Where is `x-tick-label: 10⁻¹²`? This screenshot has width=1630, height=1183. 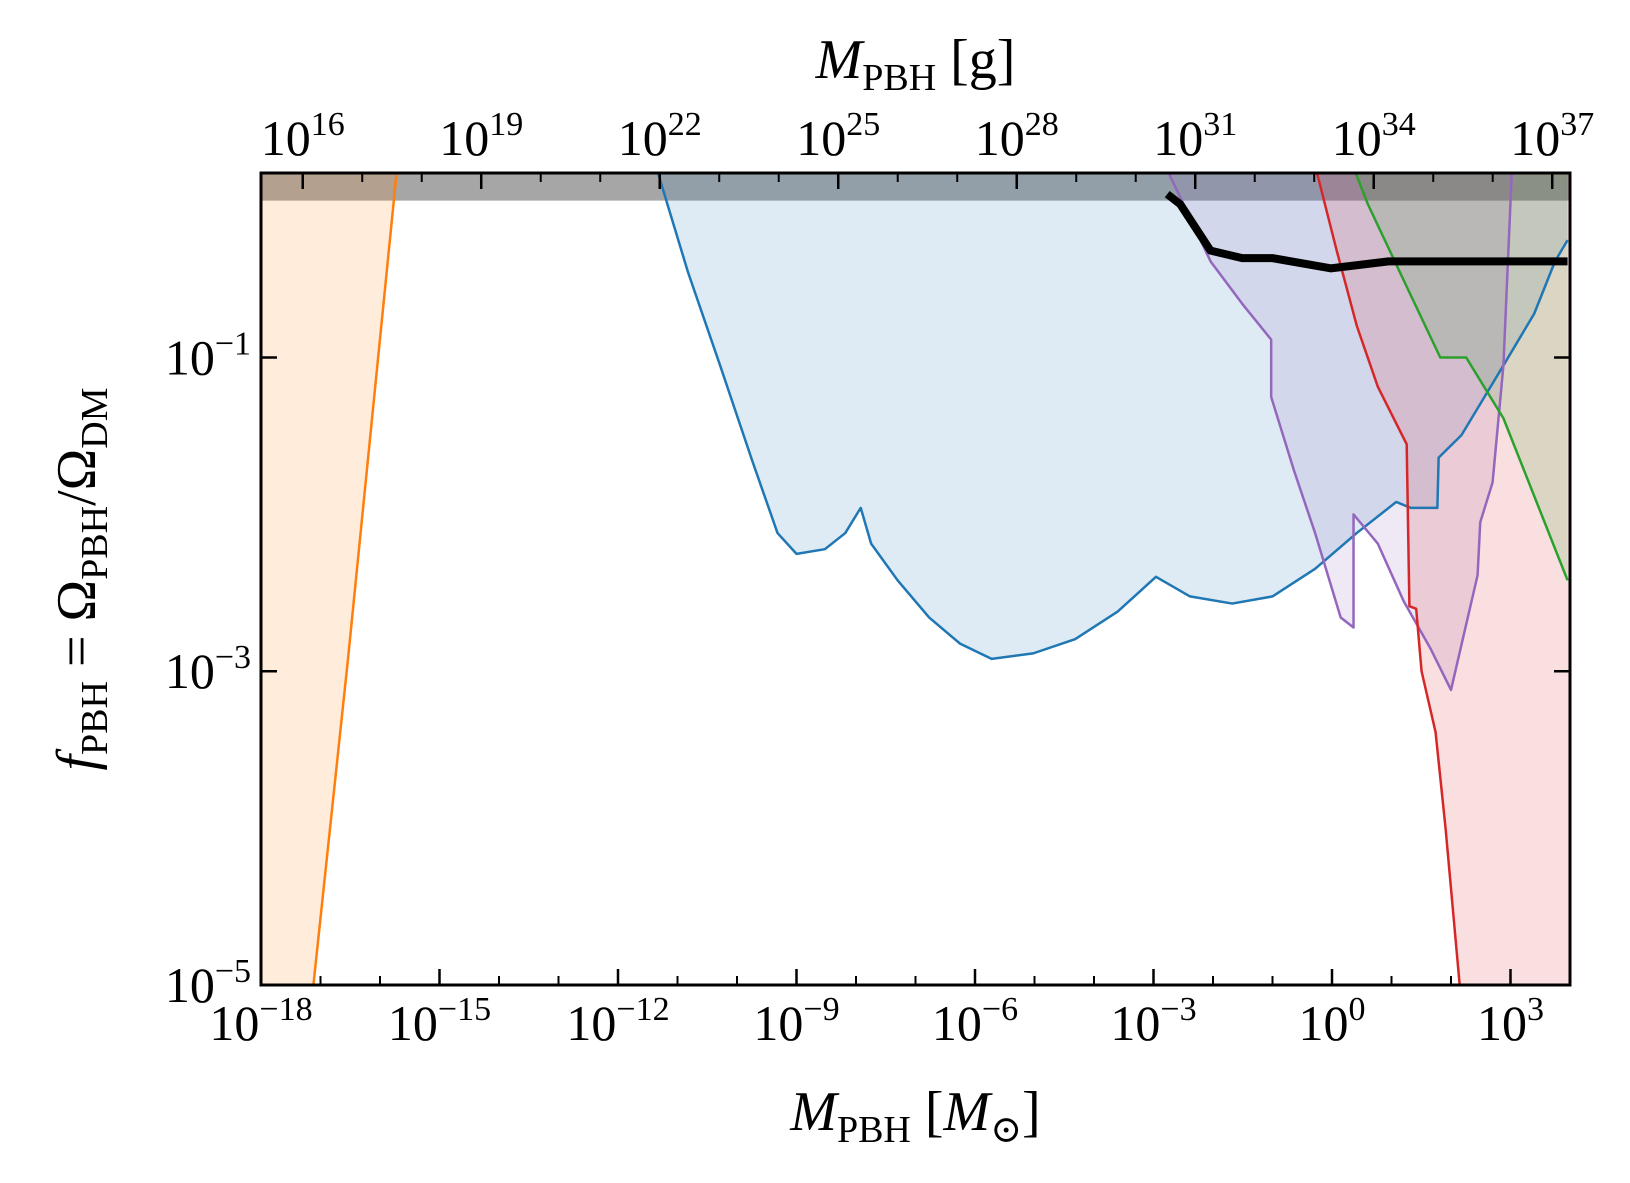 x-tick-label: 10⁻¹² is located at coordinates (617, 1021).